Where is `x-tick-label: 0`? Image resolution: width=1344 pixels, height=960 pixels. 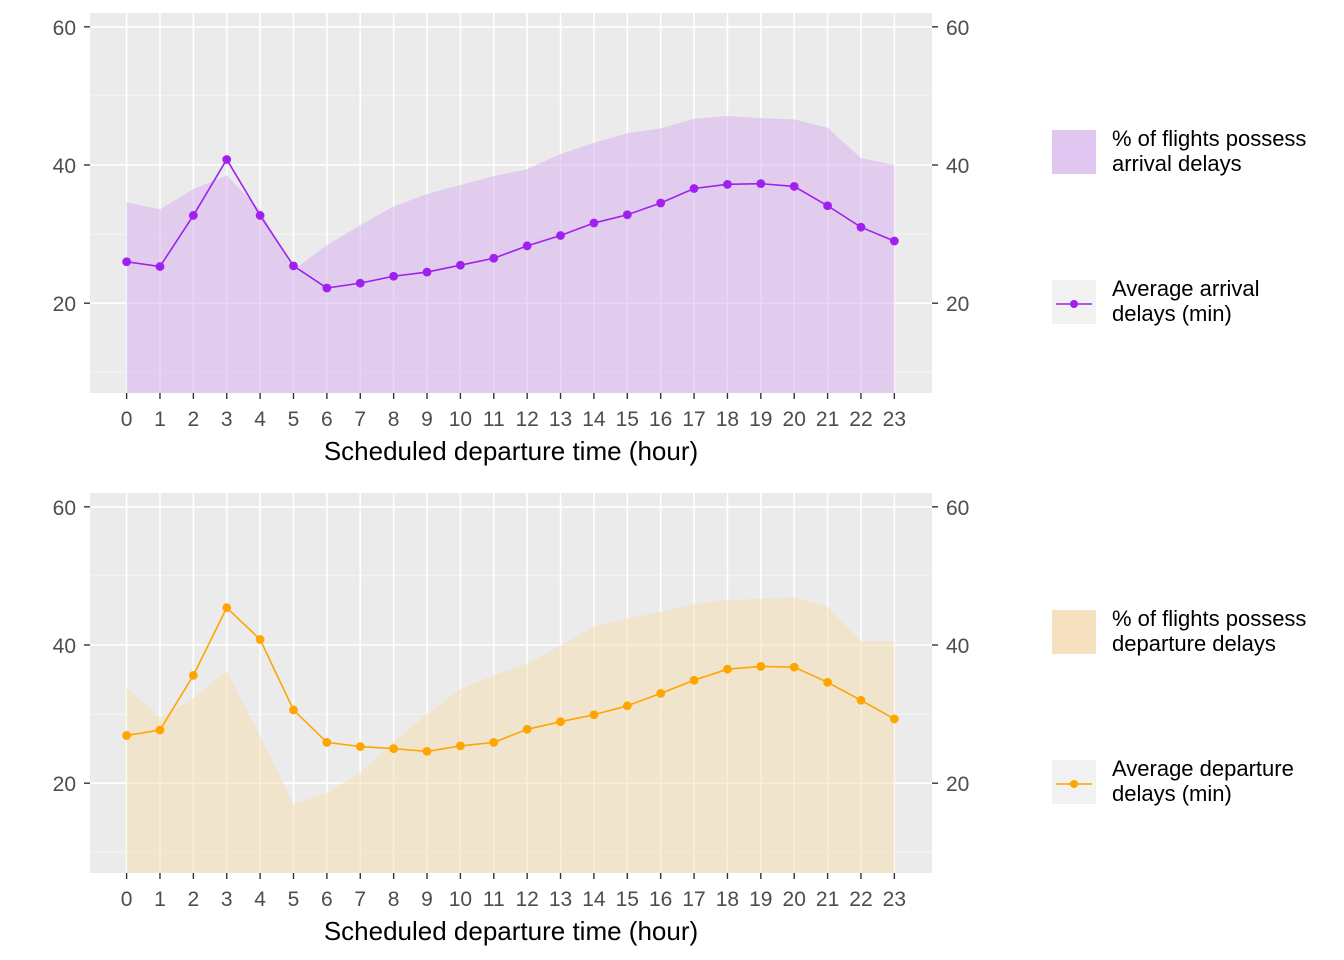
x-tick-label: 0 is located at coordinates (127, 419).